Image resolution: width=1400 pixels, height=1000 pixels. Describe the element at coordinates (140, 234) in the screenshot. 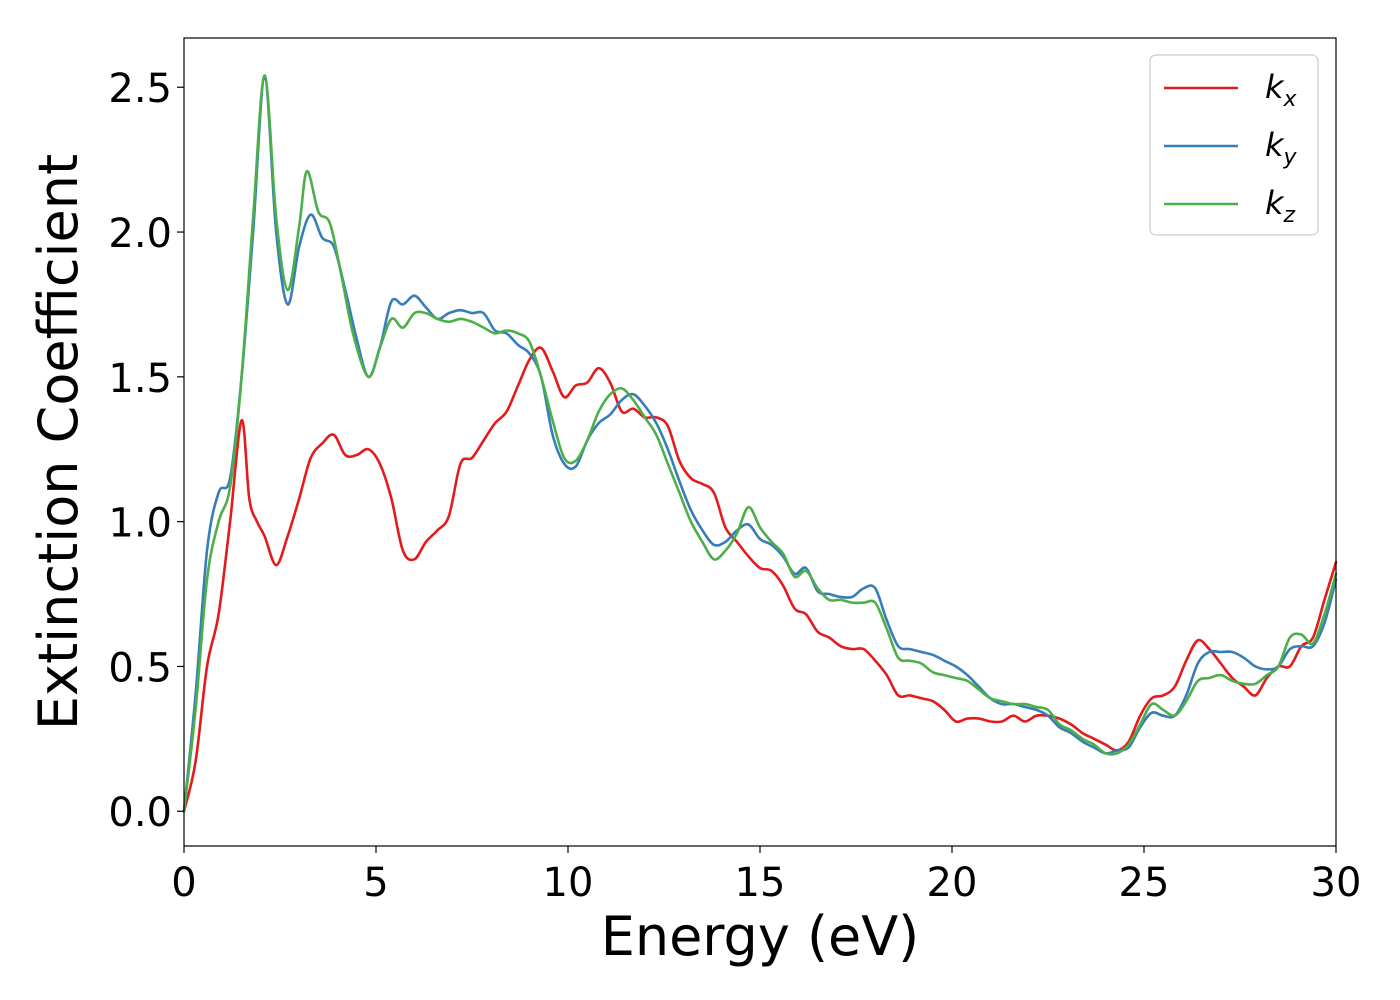

I see `y-tick-label: 2.0` at that location.